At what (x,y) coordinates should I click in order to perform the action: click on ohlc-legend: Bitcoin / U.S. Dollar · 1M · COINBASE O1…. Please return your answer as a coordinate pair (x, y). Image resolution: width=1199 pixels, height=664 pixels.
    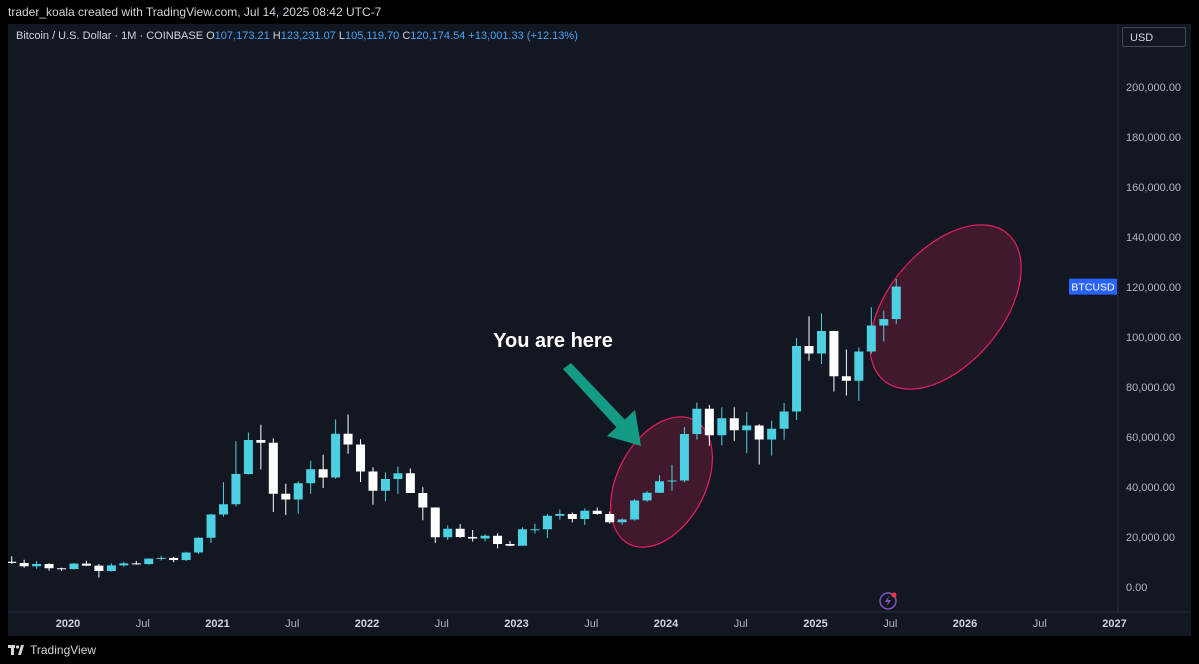
    Looking at the image, I should click on (297, 36).